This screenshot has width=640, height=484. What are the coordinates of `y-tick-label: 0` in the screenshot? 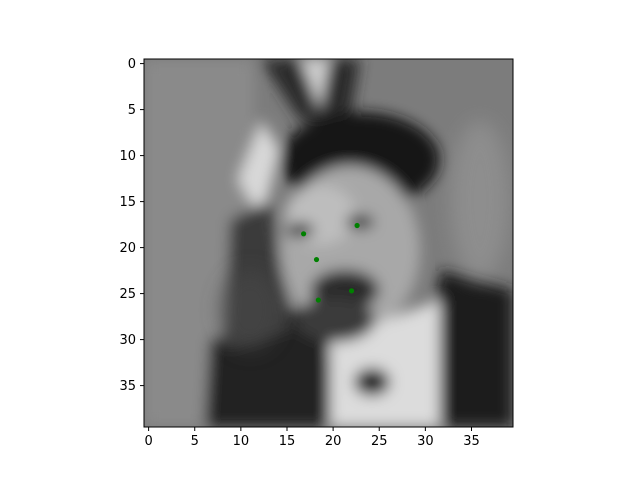 It's located at (132, 64).